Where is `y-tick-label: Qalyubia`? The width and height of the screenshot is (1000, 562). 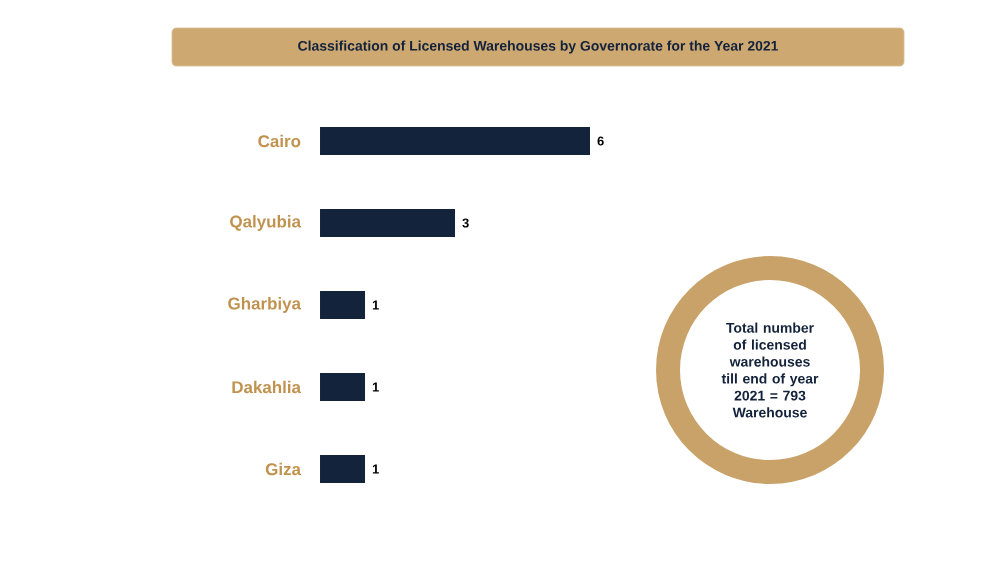
y-tick-label: Qalyubia is located at coordinates (266, 223).